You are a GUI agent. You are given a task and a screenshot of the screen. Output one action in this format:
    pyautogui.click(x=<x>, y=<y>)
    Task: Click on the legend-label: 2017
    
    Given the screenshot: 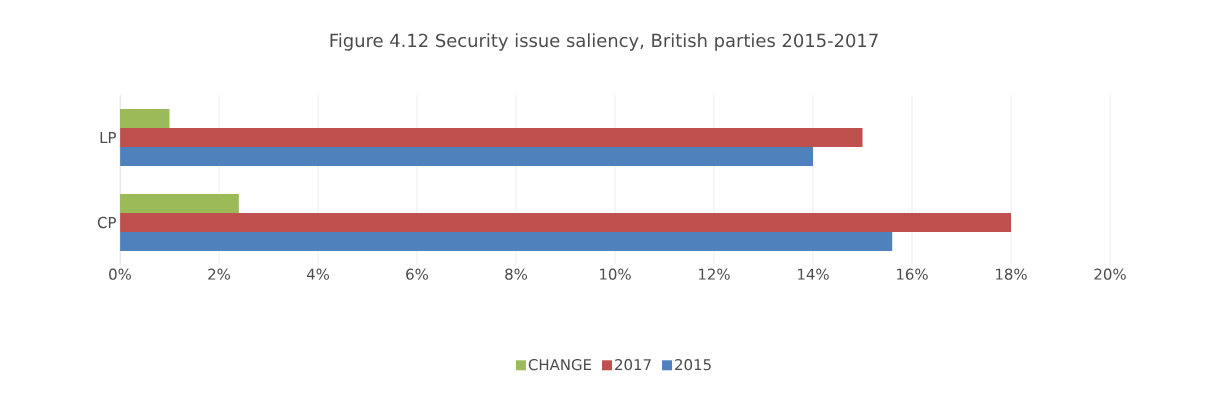 What is the action you would take?
    pyautogui.click(x=633, y=365)
    